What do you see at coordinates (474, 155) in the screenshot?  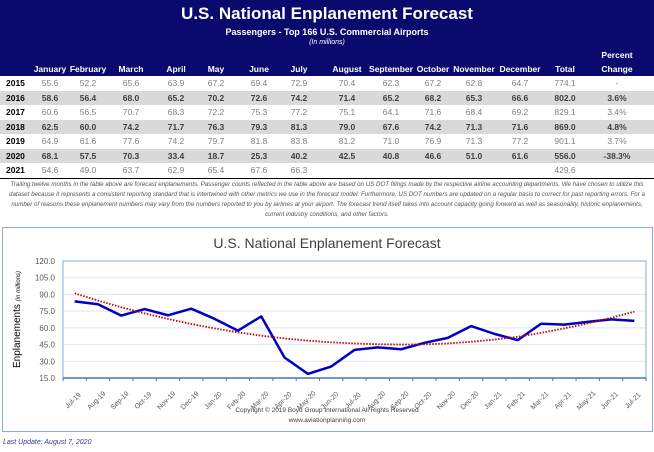 I see `table-cell: 51.0` at bounding box center [474, 155].